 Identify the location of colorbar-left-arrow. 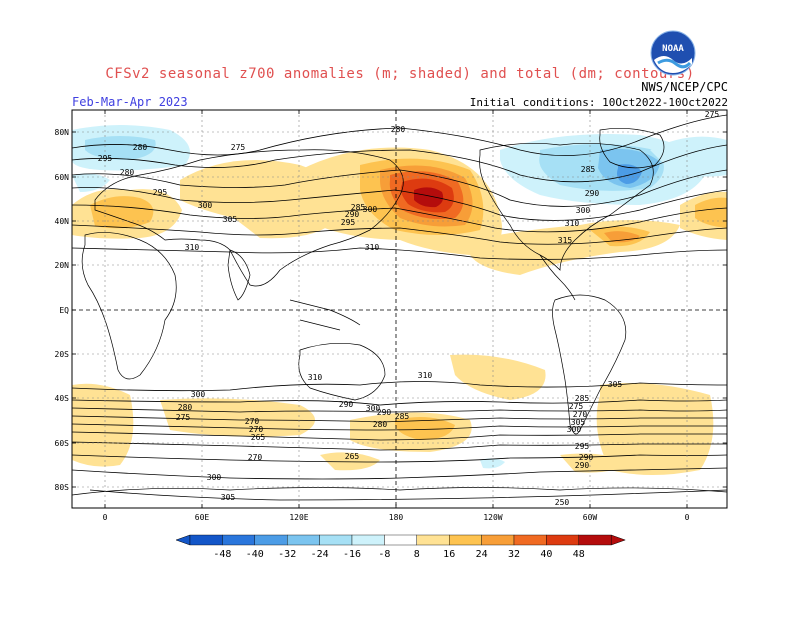
(183, 540).